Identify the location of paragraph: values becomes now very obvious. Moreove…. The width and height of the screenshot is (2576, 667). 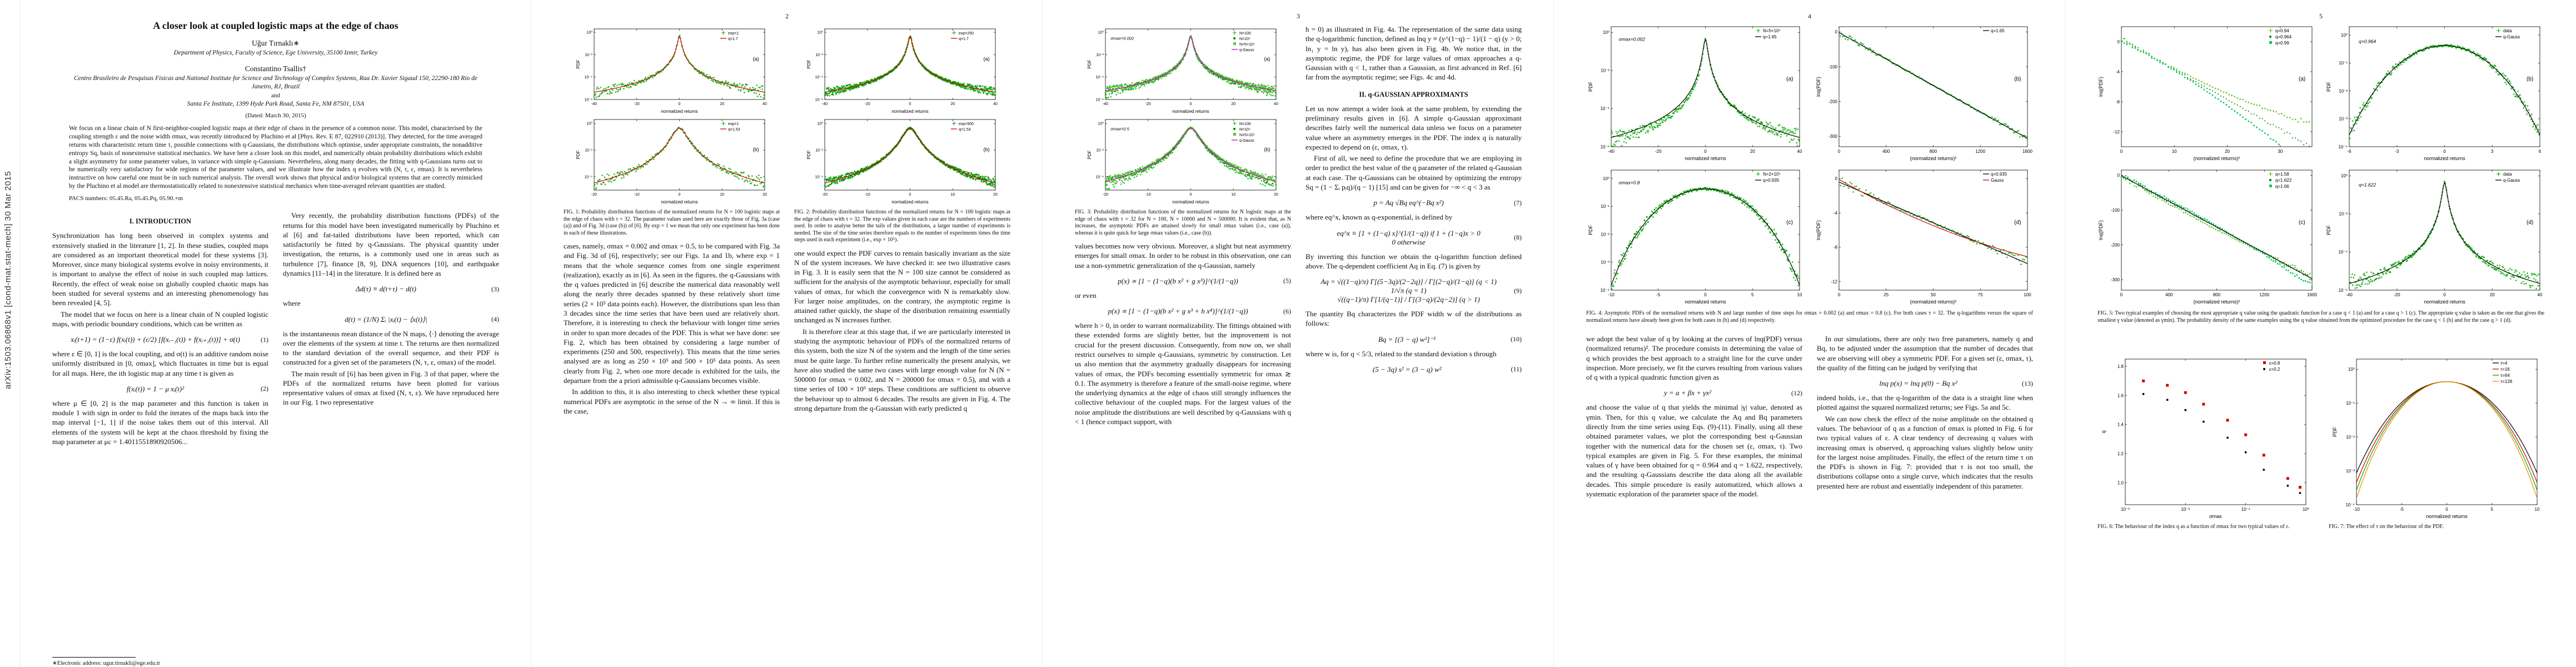
(1183, 256).